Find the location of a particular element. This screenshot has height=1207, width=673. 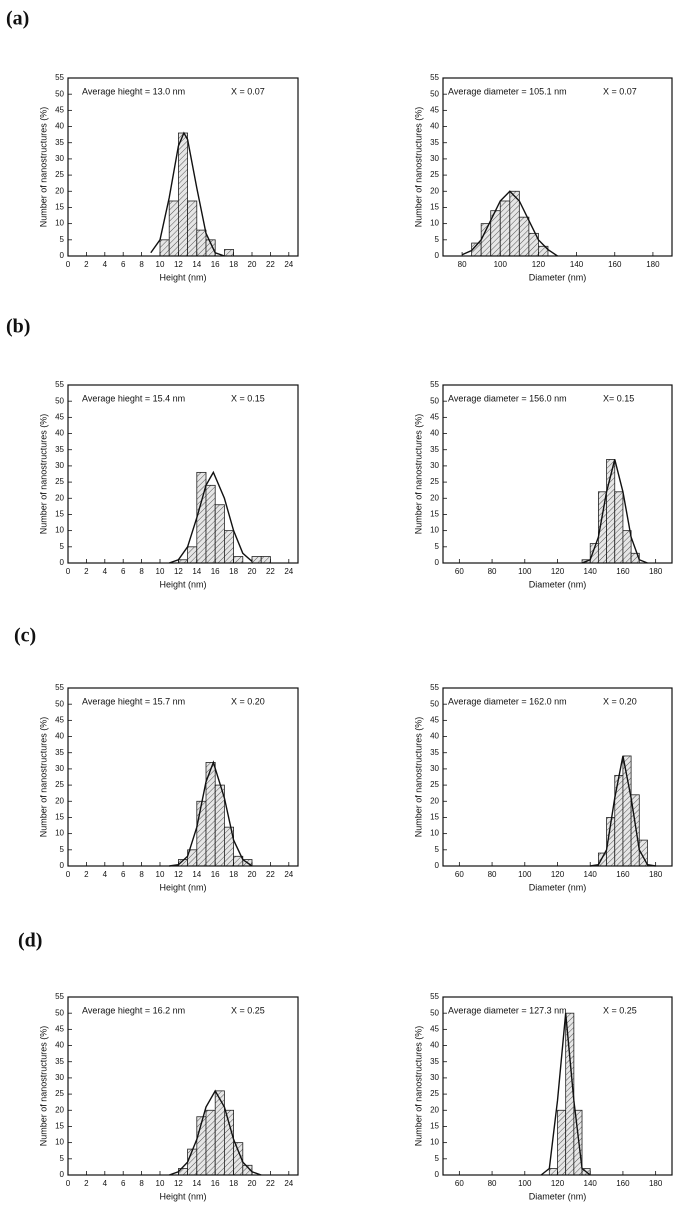

x-axis-label: Diameter (nm) is located at coordinates (558, 584).